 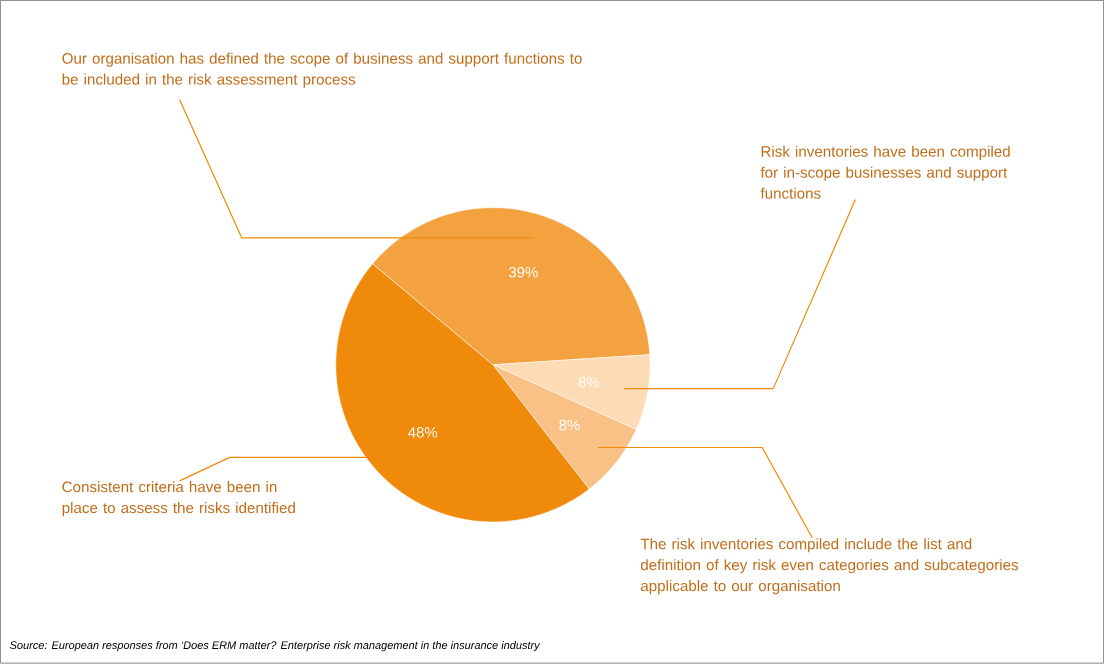 I want to click on slice-label: Consistent criteria have been in place to assess the risks identified, so click(x=178, y=499).